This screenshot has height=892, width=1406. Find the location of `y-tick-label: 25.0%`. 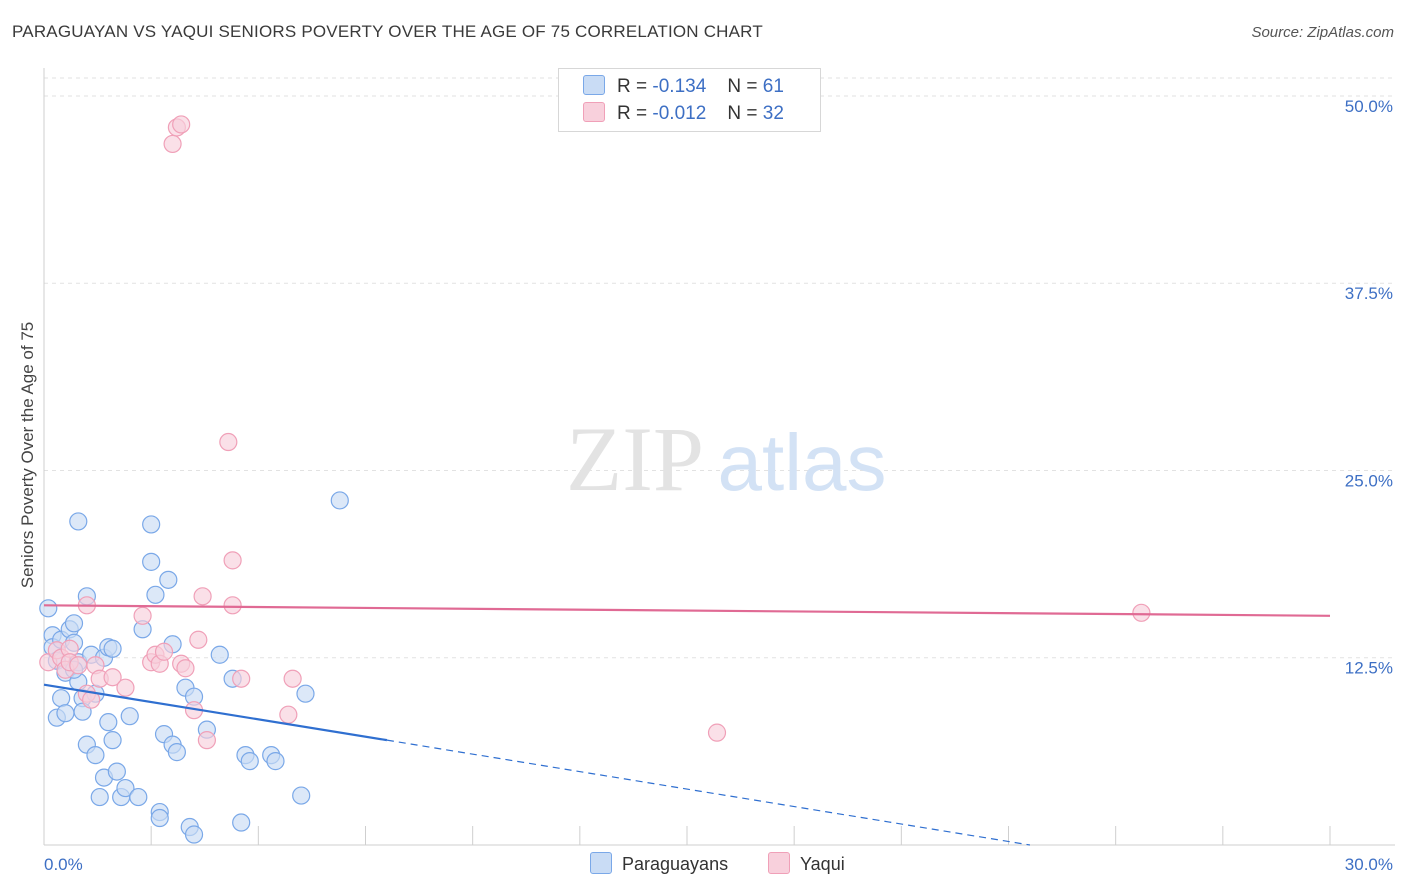

y-tick-label: 25.0% is located at coordinates (1369, 480).